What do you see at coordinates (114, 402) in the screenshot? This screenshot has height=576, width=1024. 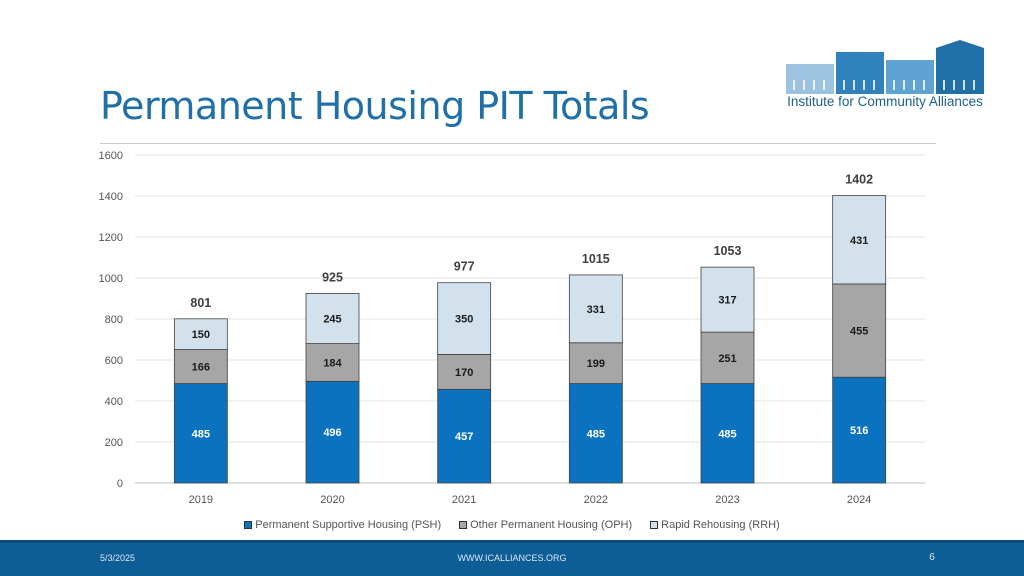 I see `y-tick-label: 400` at bounding box center [114, 402].